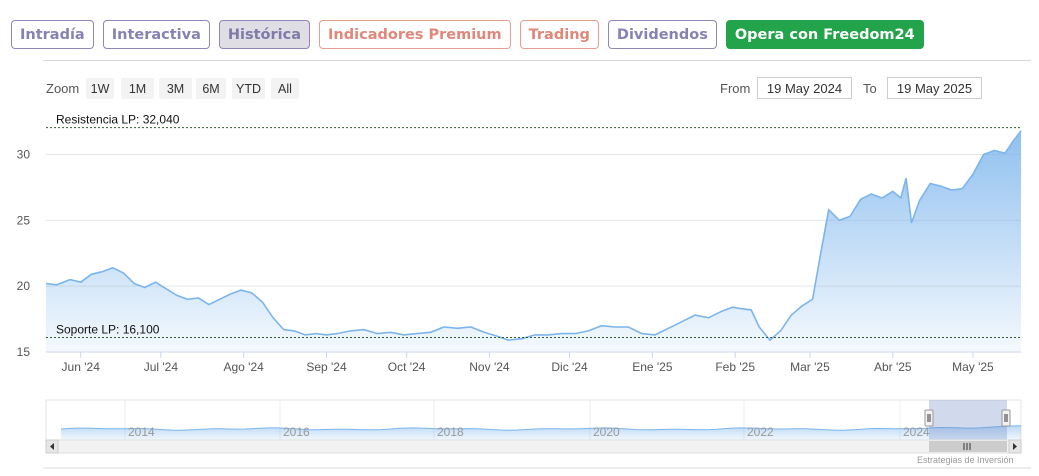  Describe the element at coordinates (175, 88) in the screenshot. I see `zoom-3m-button: 3M` at that location.